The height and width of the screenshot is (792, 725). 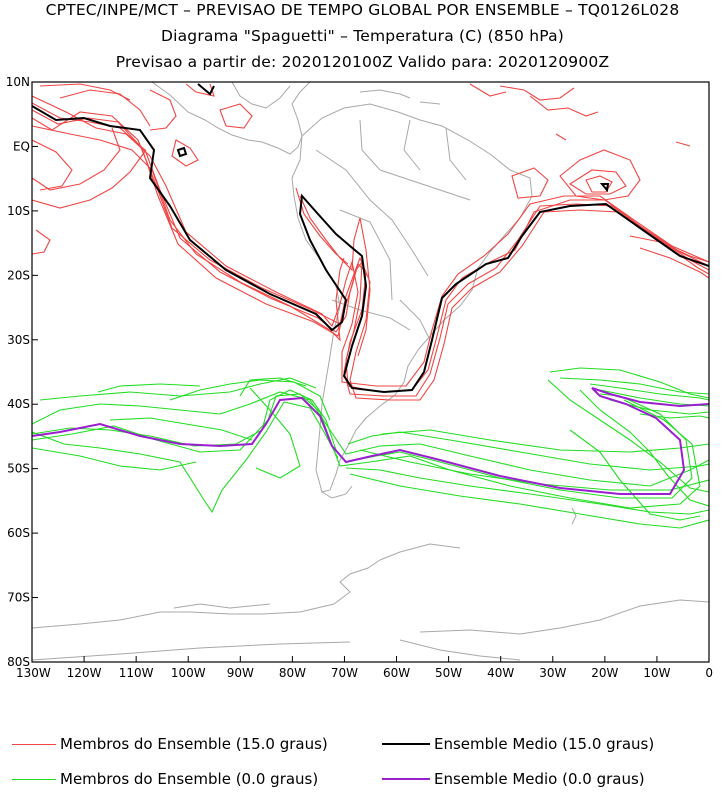 What do you see at coordinates (552, 673) in the screenshot?
I see `lon-tick-label: 30W` at bounding box center [552, 673].